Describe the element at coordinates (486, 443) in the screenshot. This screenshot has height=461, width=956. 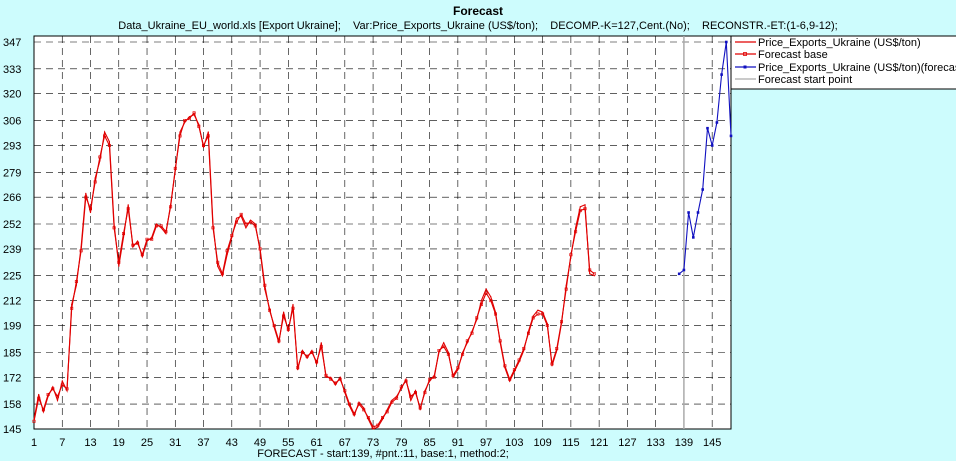
I see `x-tick-label: 97` at that location.